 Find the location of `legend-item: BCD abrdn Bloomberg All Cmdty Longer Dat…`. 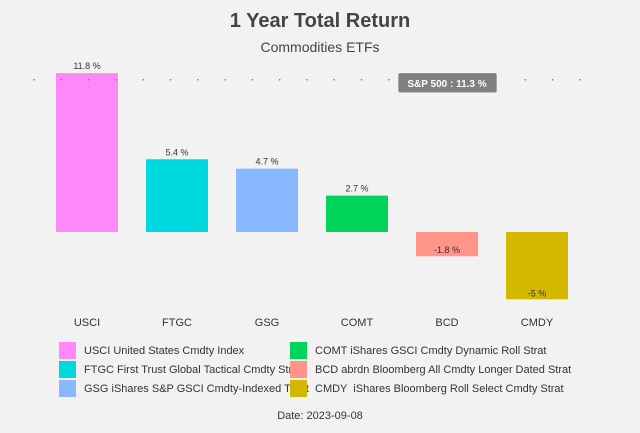

legend-item: BCD abrdn Bloomberg All Cmdty Longer Dat… is located at coordinates (430, 369).